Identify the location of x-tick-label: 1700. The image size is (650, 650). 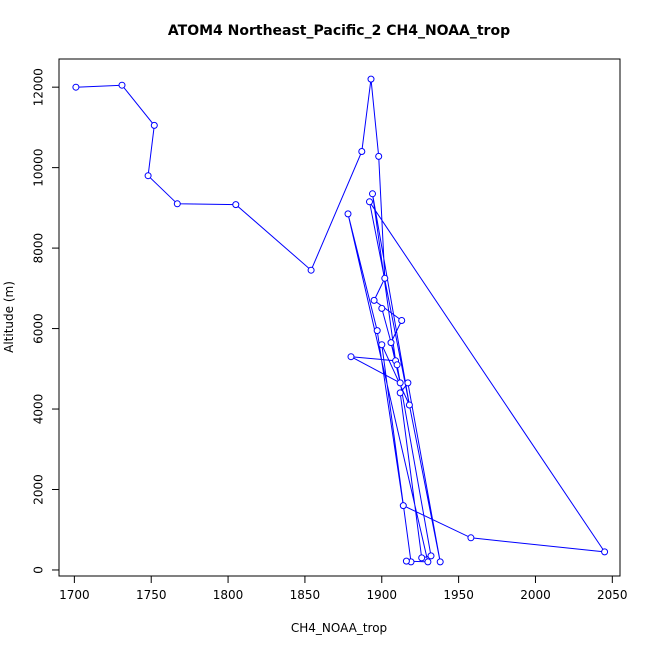
(74, 595).